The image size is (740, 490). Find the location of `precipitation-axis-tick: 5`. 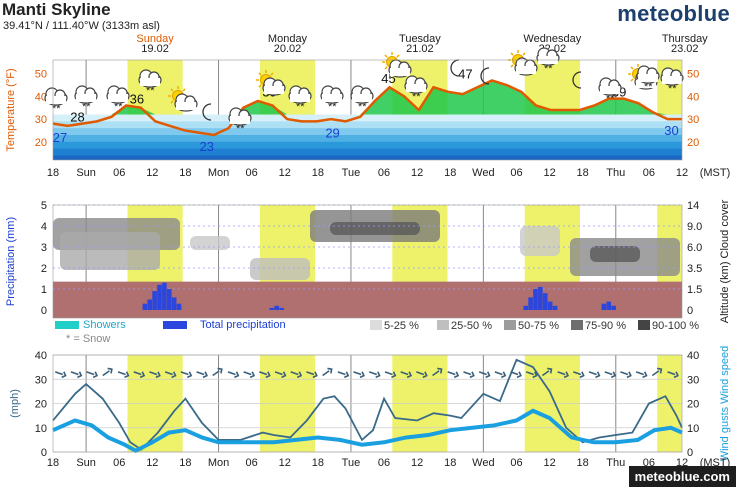

precipitation-axis-tick: 5 is located at coordinates (44, 206).